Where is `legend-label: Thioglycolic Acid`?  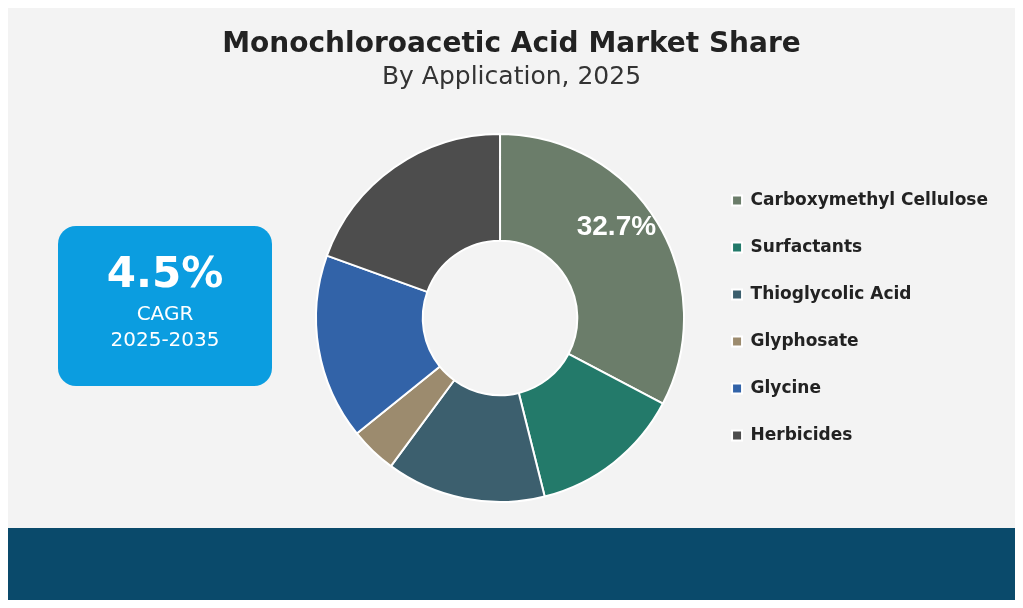
legend-label: Thioglycolic Acid is located at coordinates (831, 292).